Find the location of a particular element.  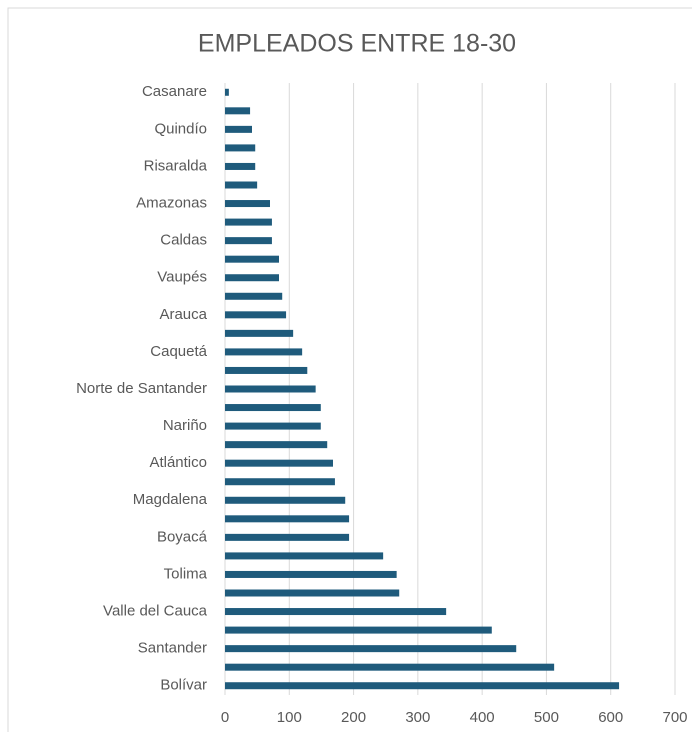

y-tick-label: Santander is located at coordinates (172, 648).